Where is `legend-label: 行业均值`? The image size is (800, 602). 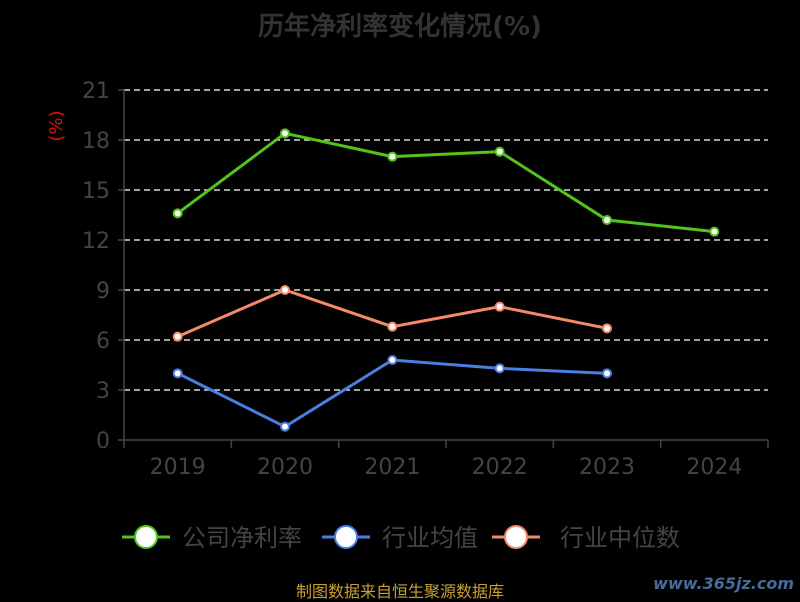 legend-label: 行业均值 is located at coordinates (430, 538).